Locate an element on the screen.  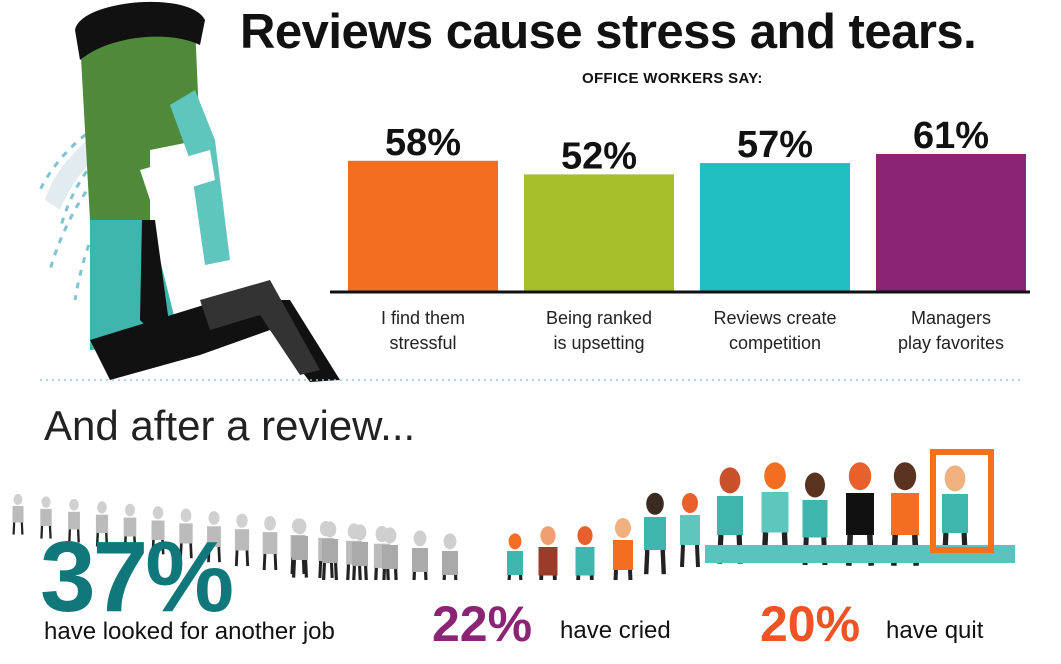
category-label-1: I find them stressful is located at coordinates (423, 331).